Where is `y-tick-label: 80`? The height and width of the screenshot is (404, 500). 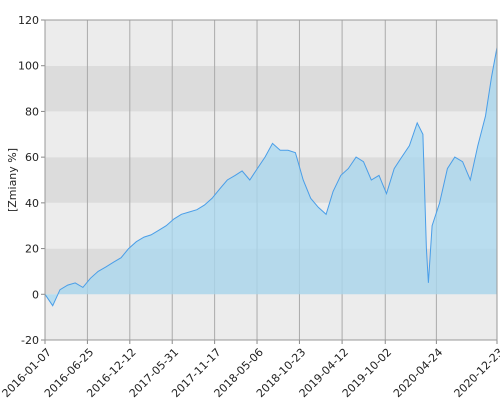
y-tick-label: 80 is located at coordinates (32, 111).